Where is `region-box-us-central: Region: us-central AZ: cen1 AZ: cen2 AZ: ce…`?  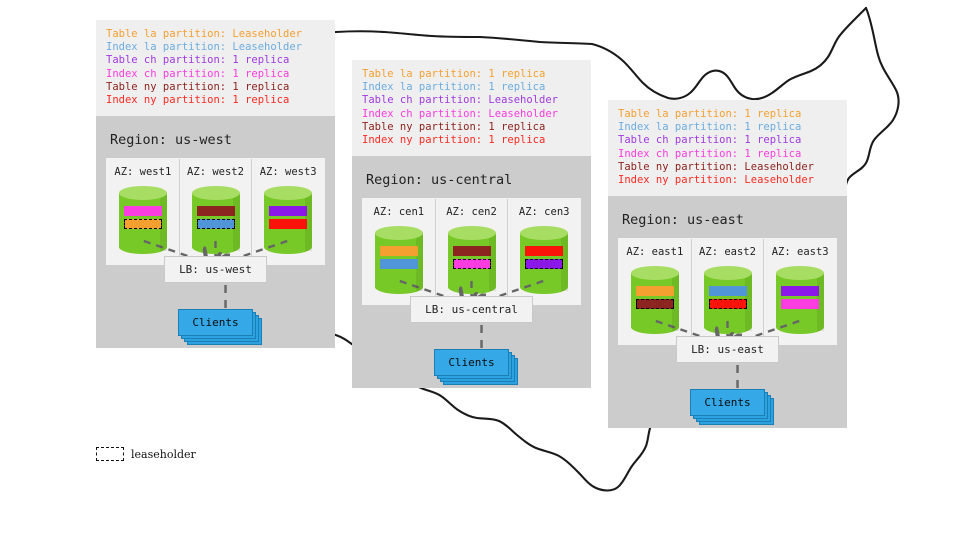
region-box-us-central: Region: us-central AZ: cen1 AZ: cen2 AZ: ce… is located at coordinates (471, 272).